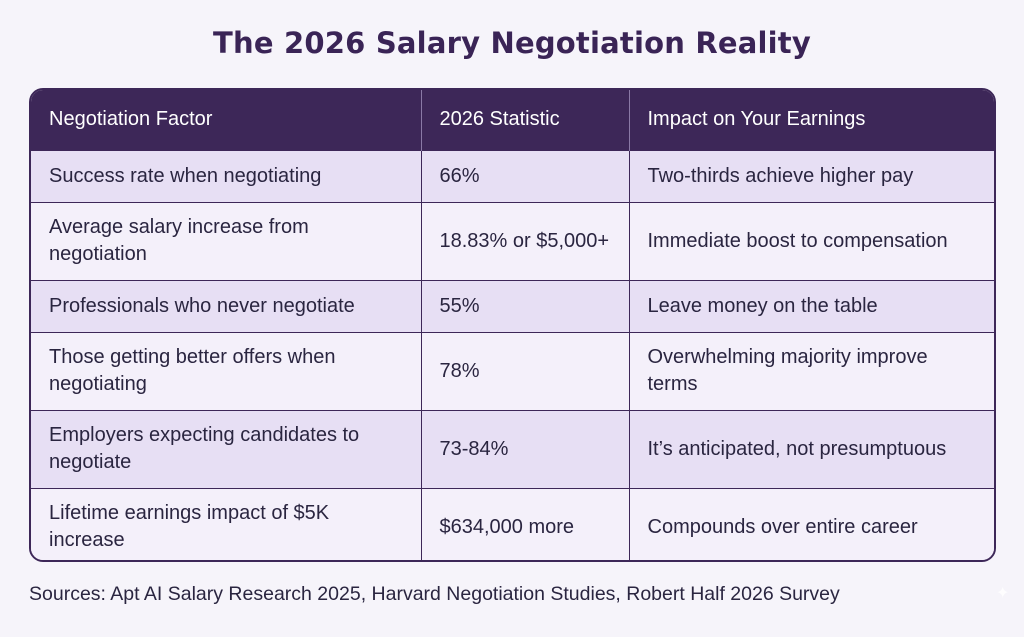  I want to click on impact-cell: Compounds over entire career, so click(782, 526).